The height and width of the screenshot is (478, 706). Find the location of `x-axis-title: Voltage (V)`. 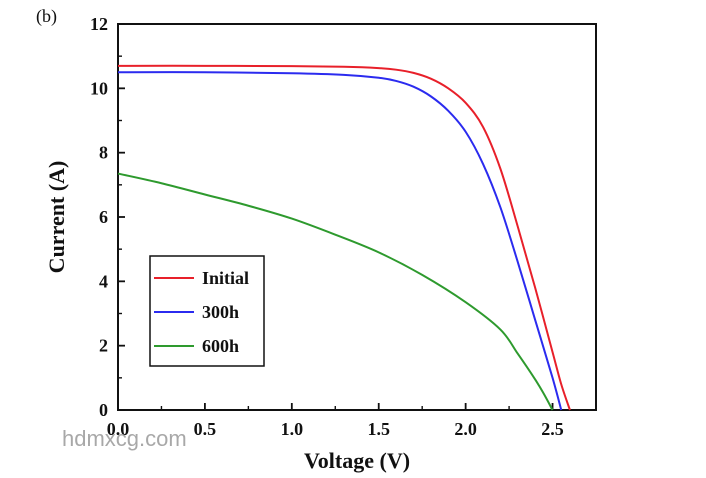

x-axis-title: Voltage (V) is located at coordinates (357, 460).